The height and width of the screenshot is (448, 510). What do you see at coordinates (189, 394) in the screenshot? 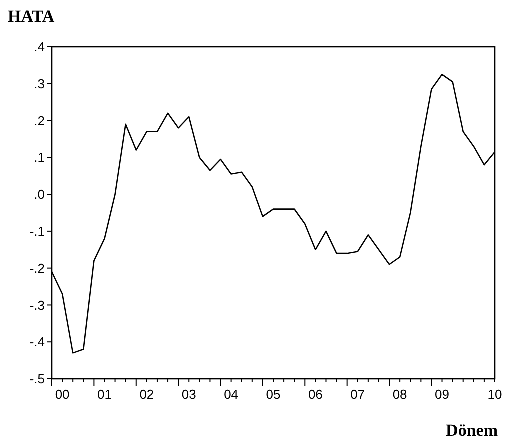
I see `x-tick-label: 03` at bounding box center [189, 394].